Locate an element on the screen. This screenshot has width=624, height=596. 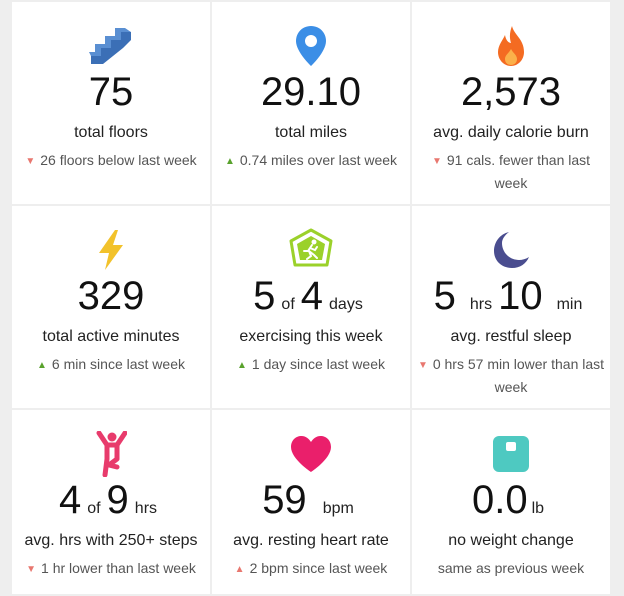
flame-icon is located at coordinates (511, 46).